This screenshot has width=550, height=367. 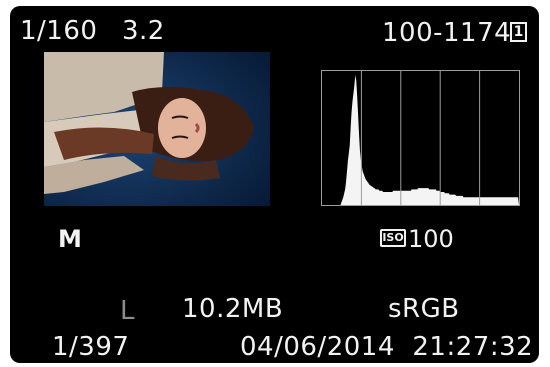 What do you see at coordinates (233, 309) in the screenshot?
I see `file-size: 10.2MB` at bounding box center [233, 309].